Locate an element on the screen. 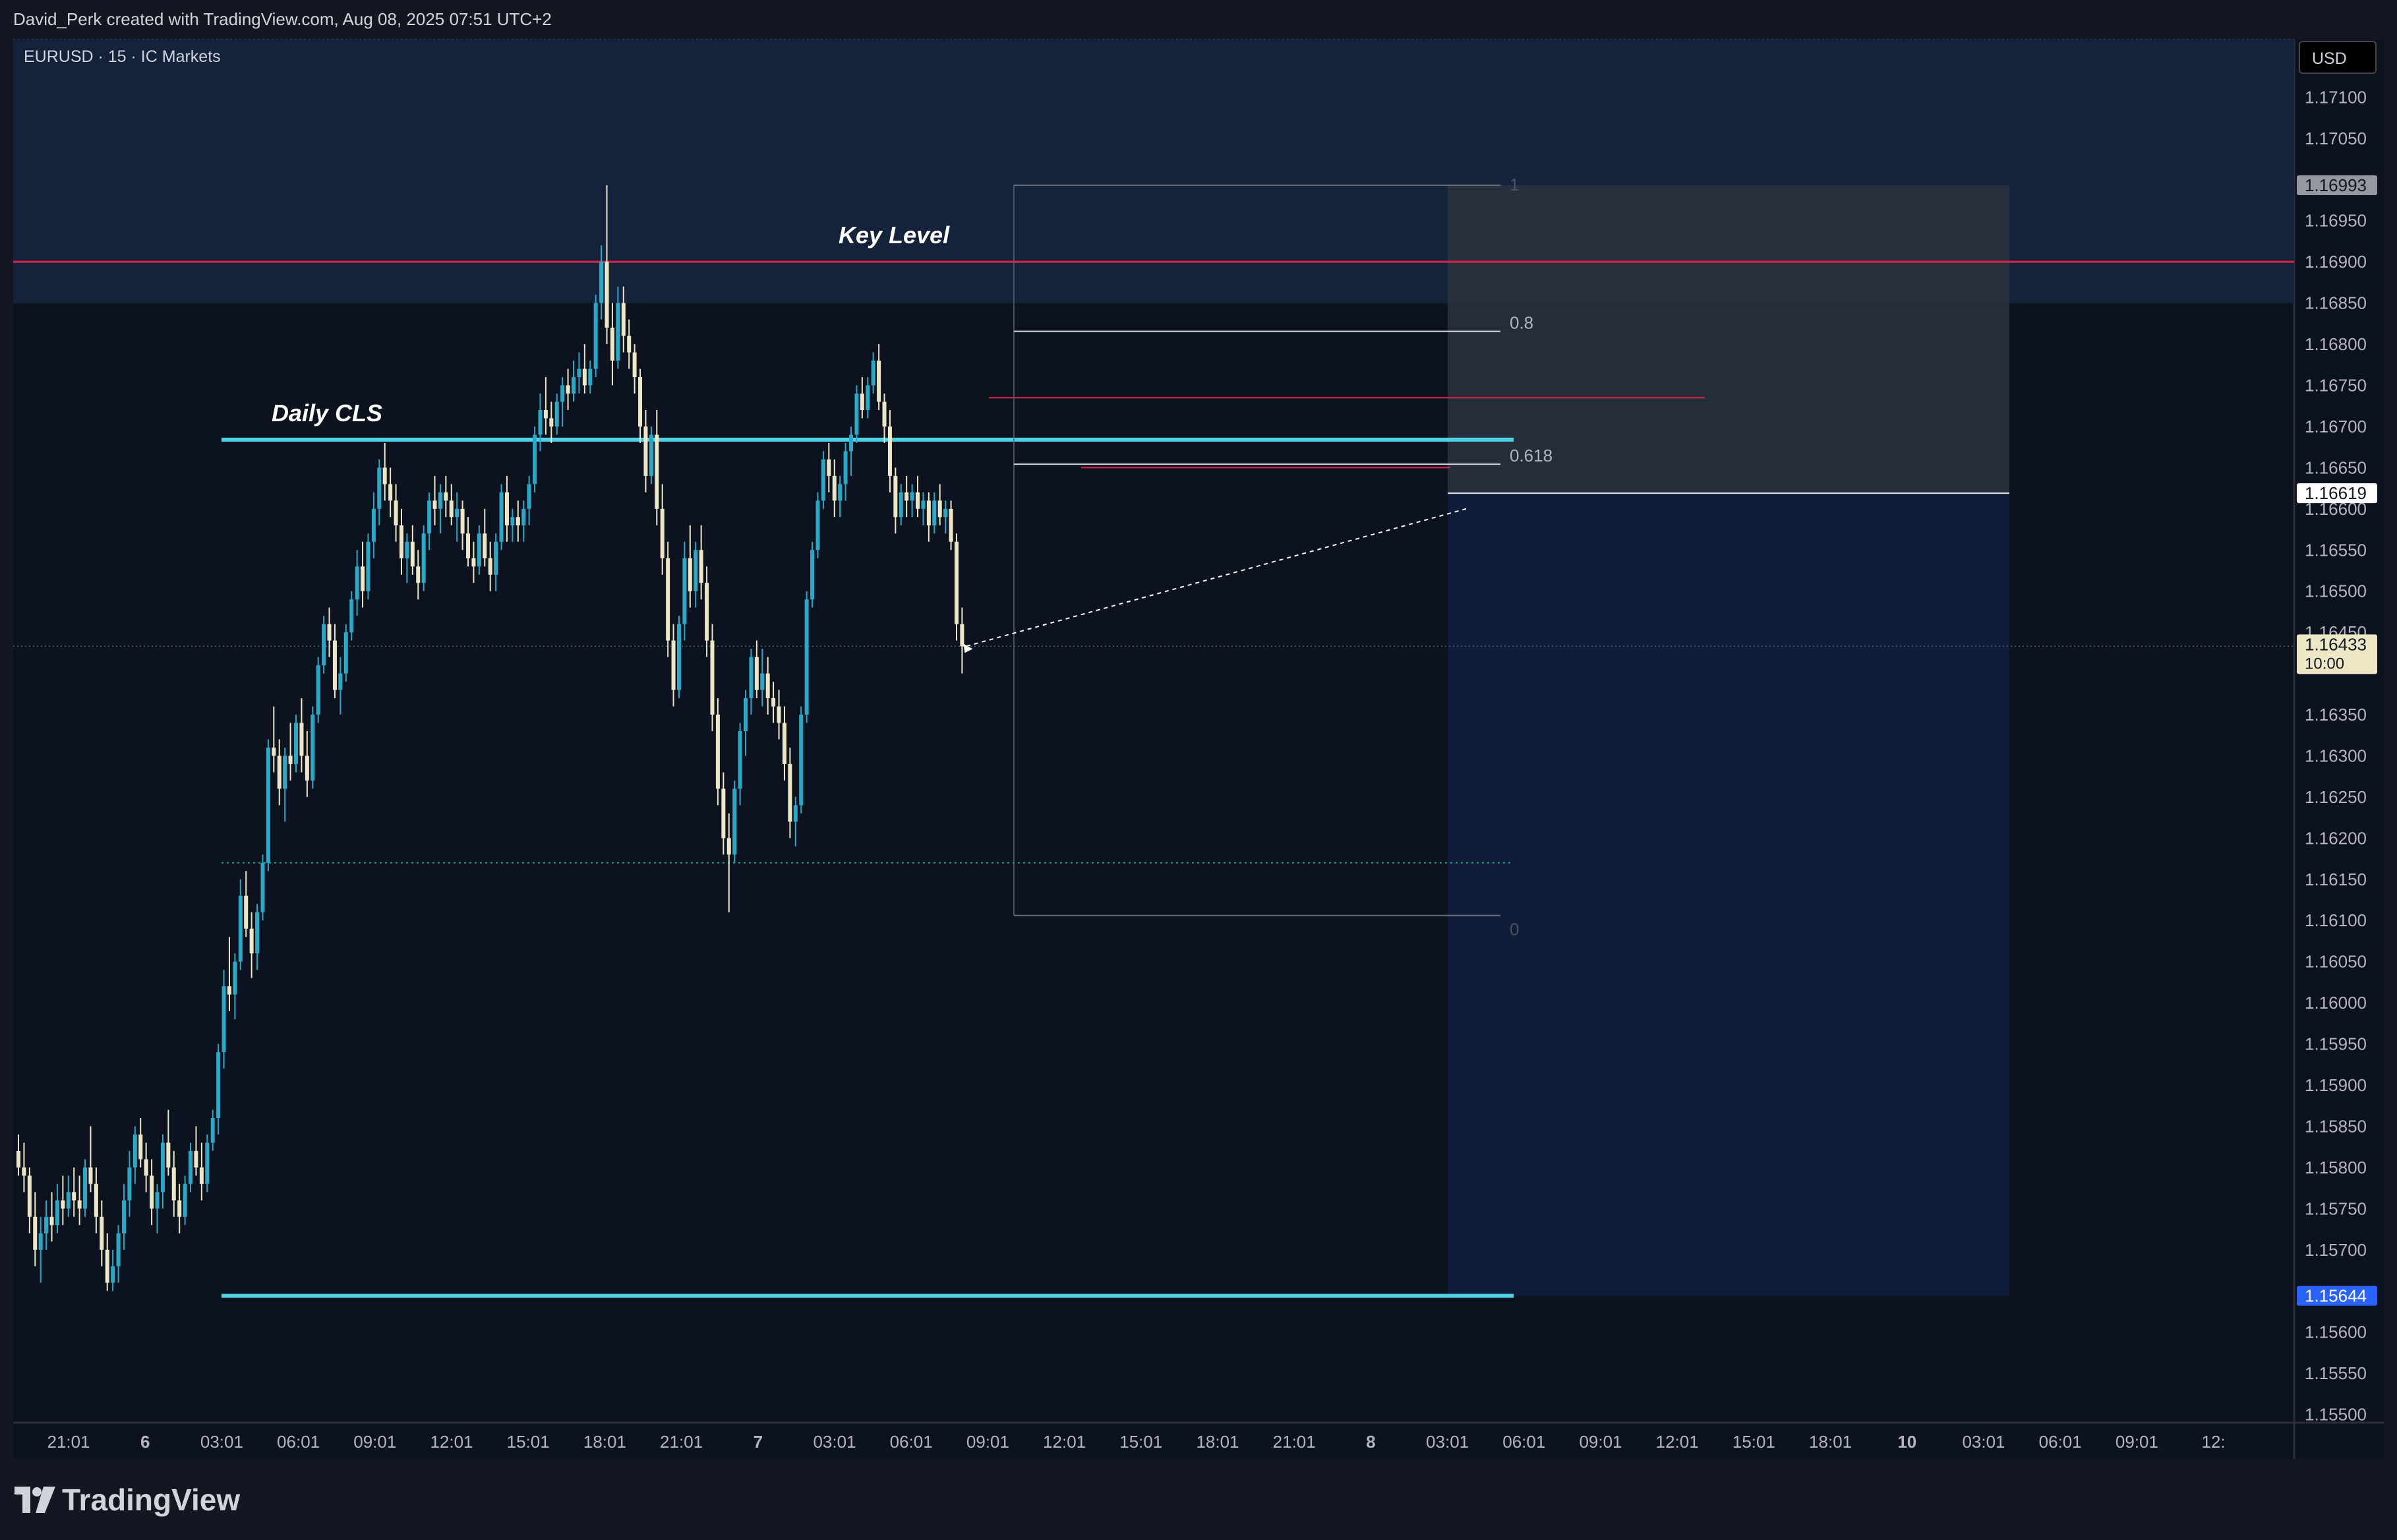 This screenshot has width=2397, height=1540. fib-level-label: 0 is located at coordinates (1514, 930).